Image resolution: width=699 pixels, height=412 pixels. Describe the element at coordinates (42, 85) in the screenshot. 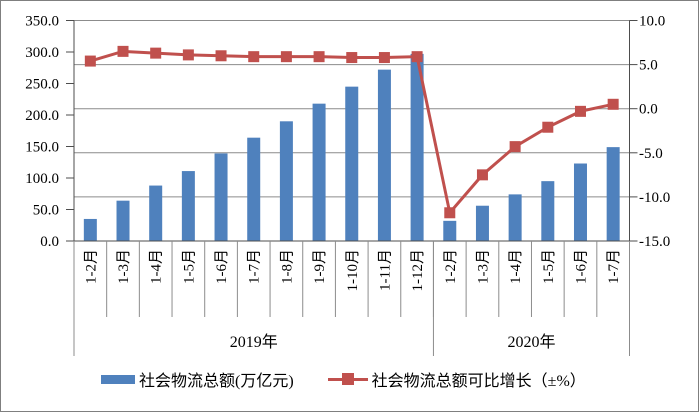

I see `left-axis-label: 250.0` at that location.